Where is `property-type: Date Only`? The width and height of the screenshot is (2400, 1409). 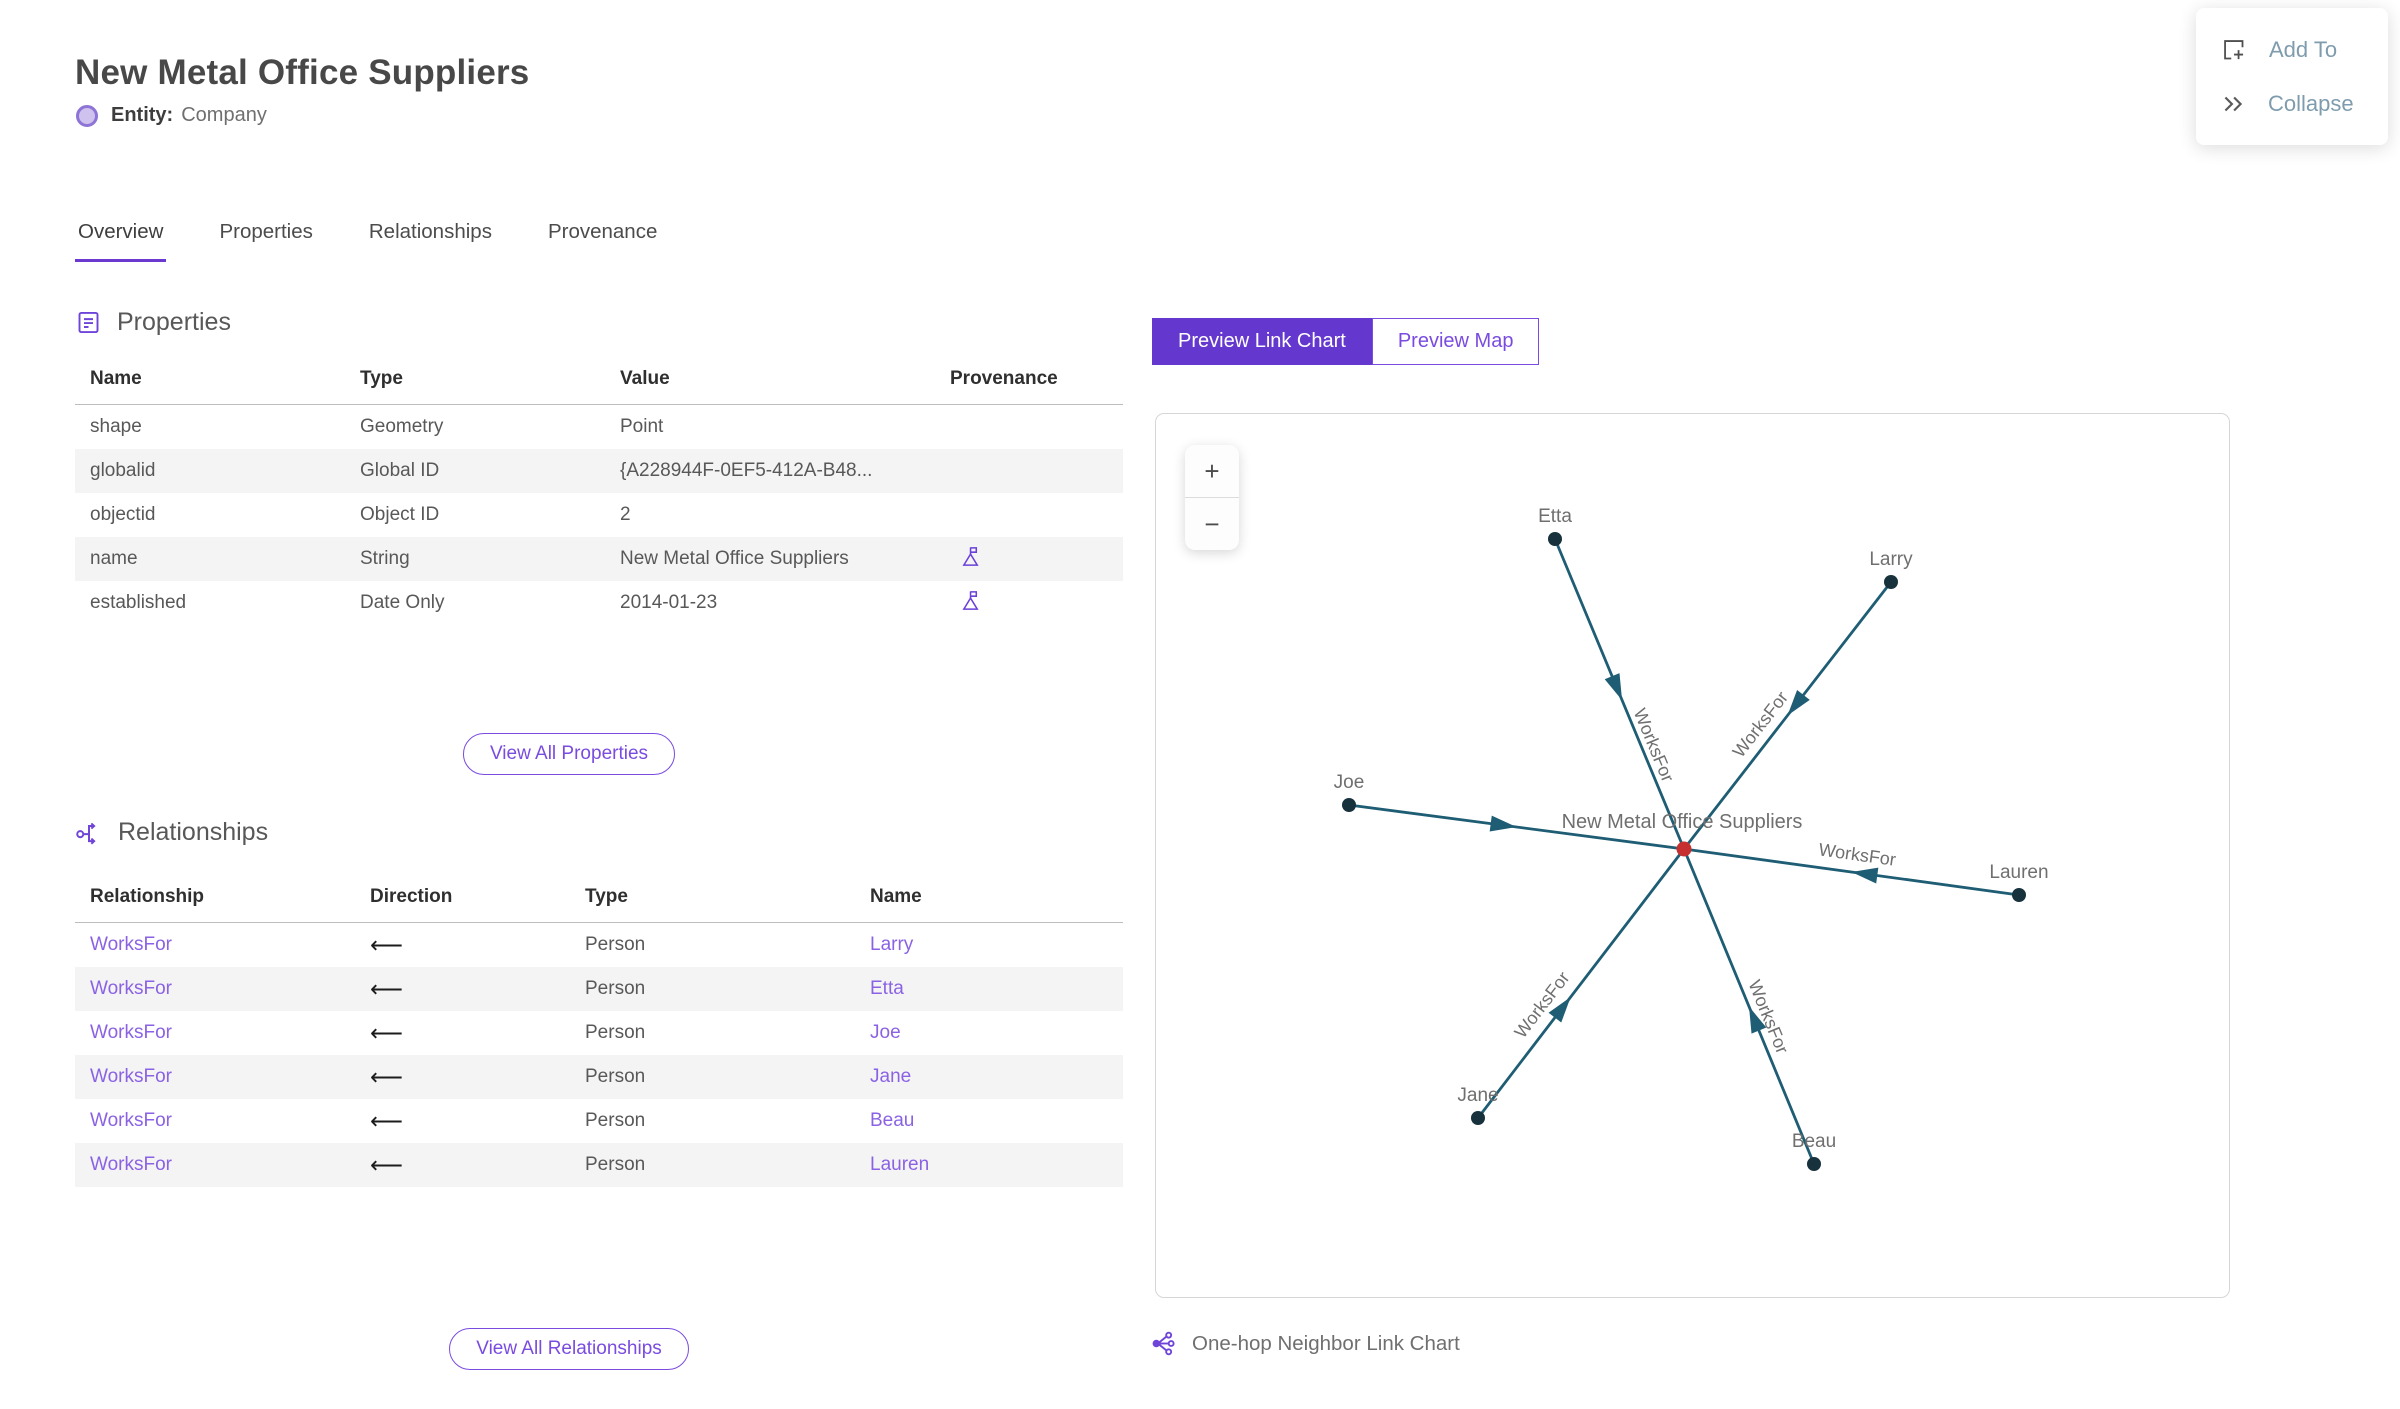 property-type: Date Only is located at coordinates (402, 602).